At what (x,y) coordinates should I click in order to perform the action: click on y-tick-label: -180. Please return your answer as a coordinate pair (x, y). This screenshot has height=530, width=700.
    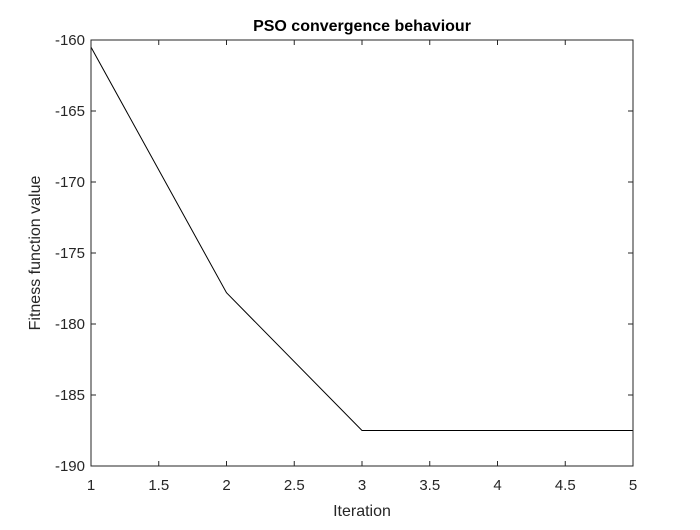
    Looking at the image, I should click on (70, 324).